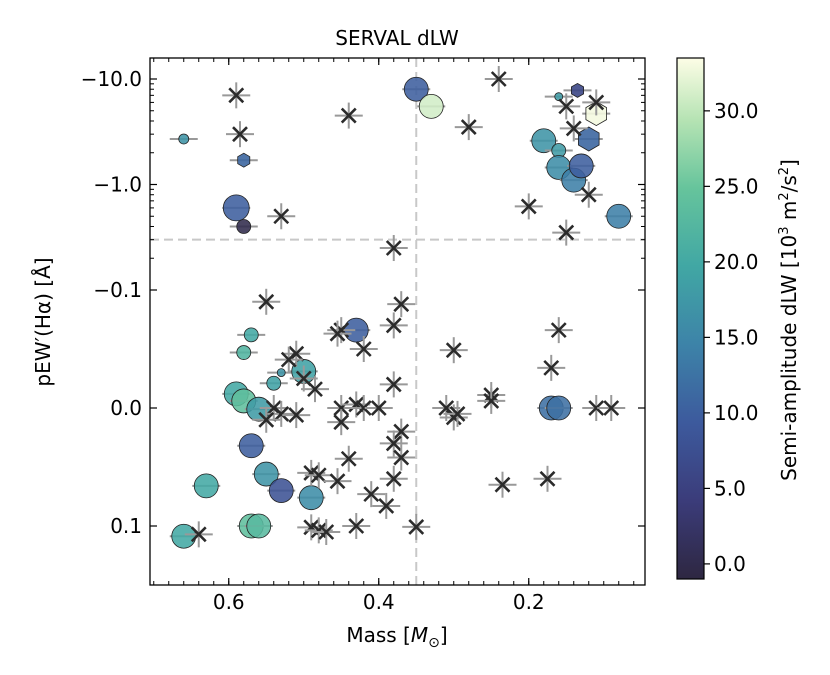 The image size is (830, 675). What do you see at coordinates (117, 290) in the screenshot?
I see `y-tick-label: −0.1` at bounding box center [117, 290].